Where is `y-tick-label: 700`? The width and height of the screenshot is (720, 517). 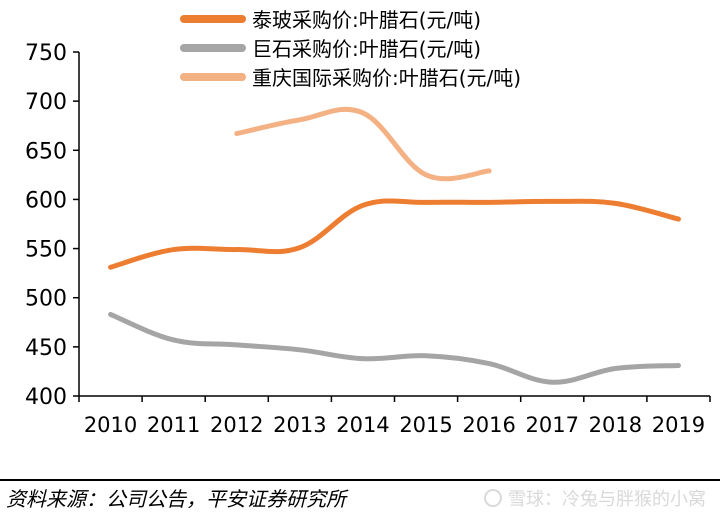
y-tick-label: 700 is located at coordinates (46, 102).